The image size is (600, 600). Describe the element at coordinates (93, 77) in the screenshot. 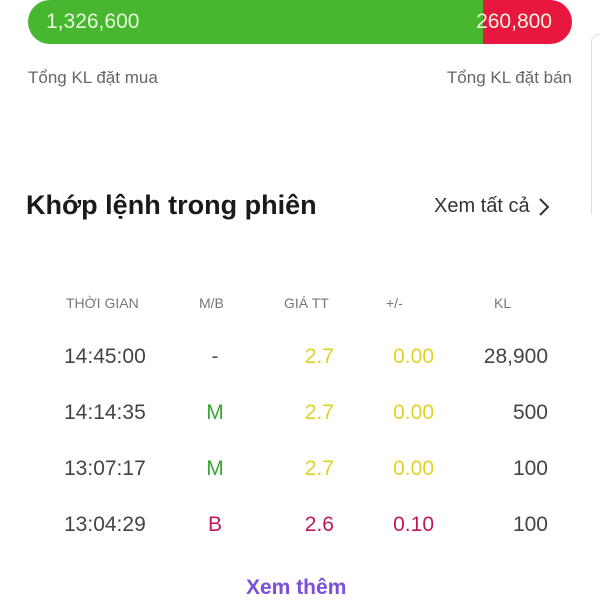

I see `buy-total-label: Tổng KL đặt mua` at that location.